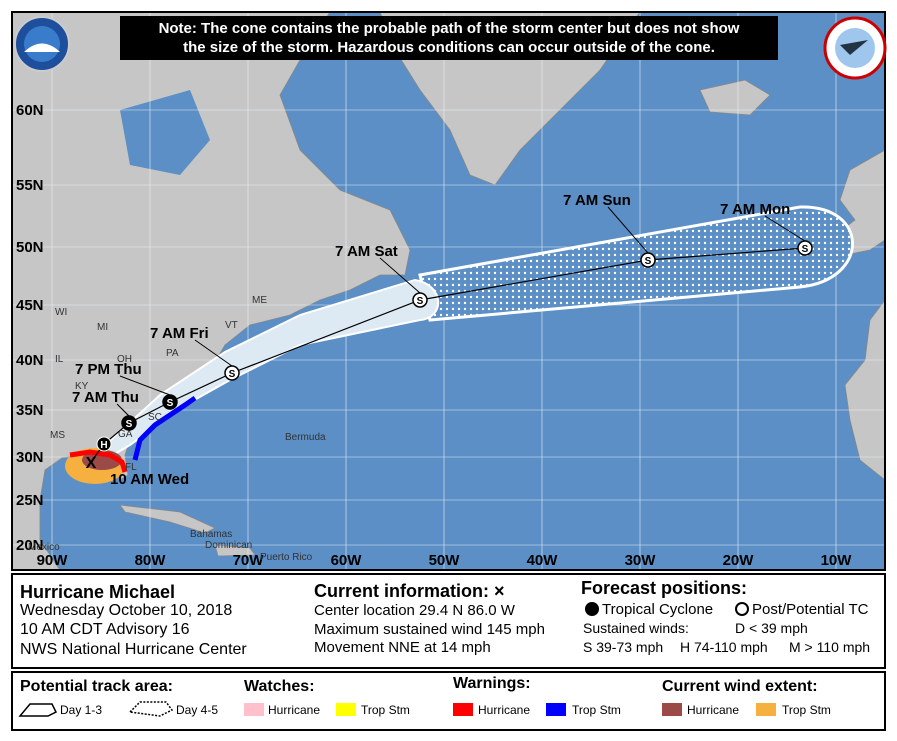 Image resolution: width=897 pixels, height=741 pixels. What do you see at coordinates (108, 369) in the screenshot?
I see `position-label: 7 PM Thu` at bounding box center [108, 369].